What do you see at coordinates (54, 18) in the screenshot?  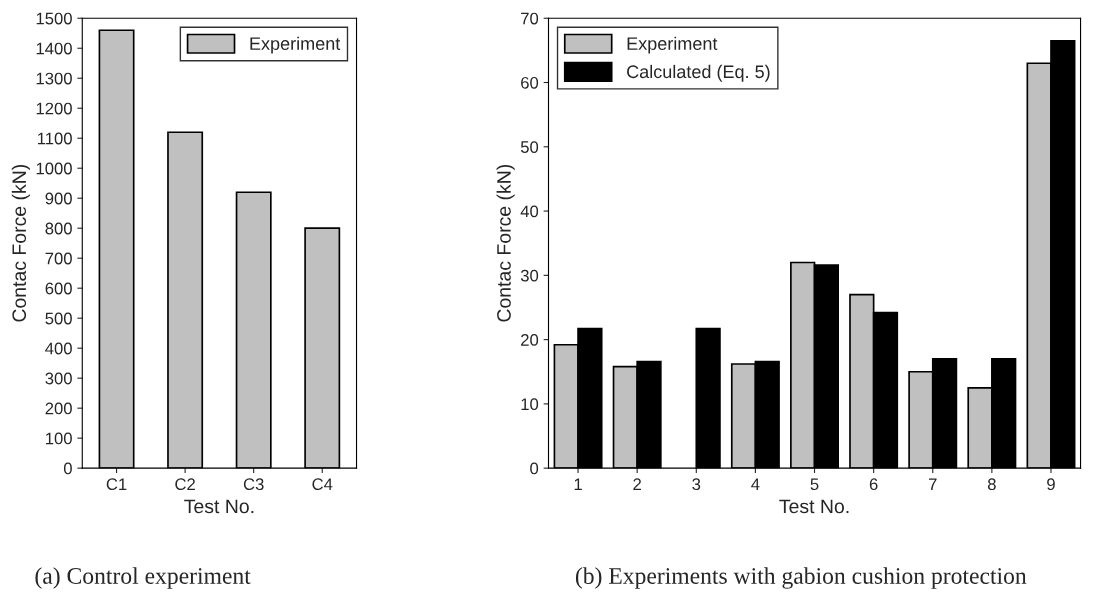 I see `y-tick-label: 1500` at bounding box center [54, 18].